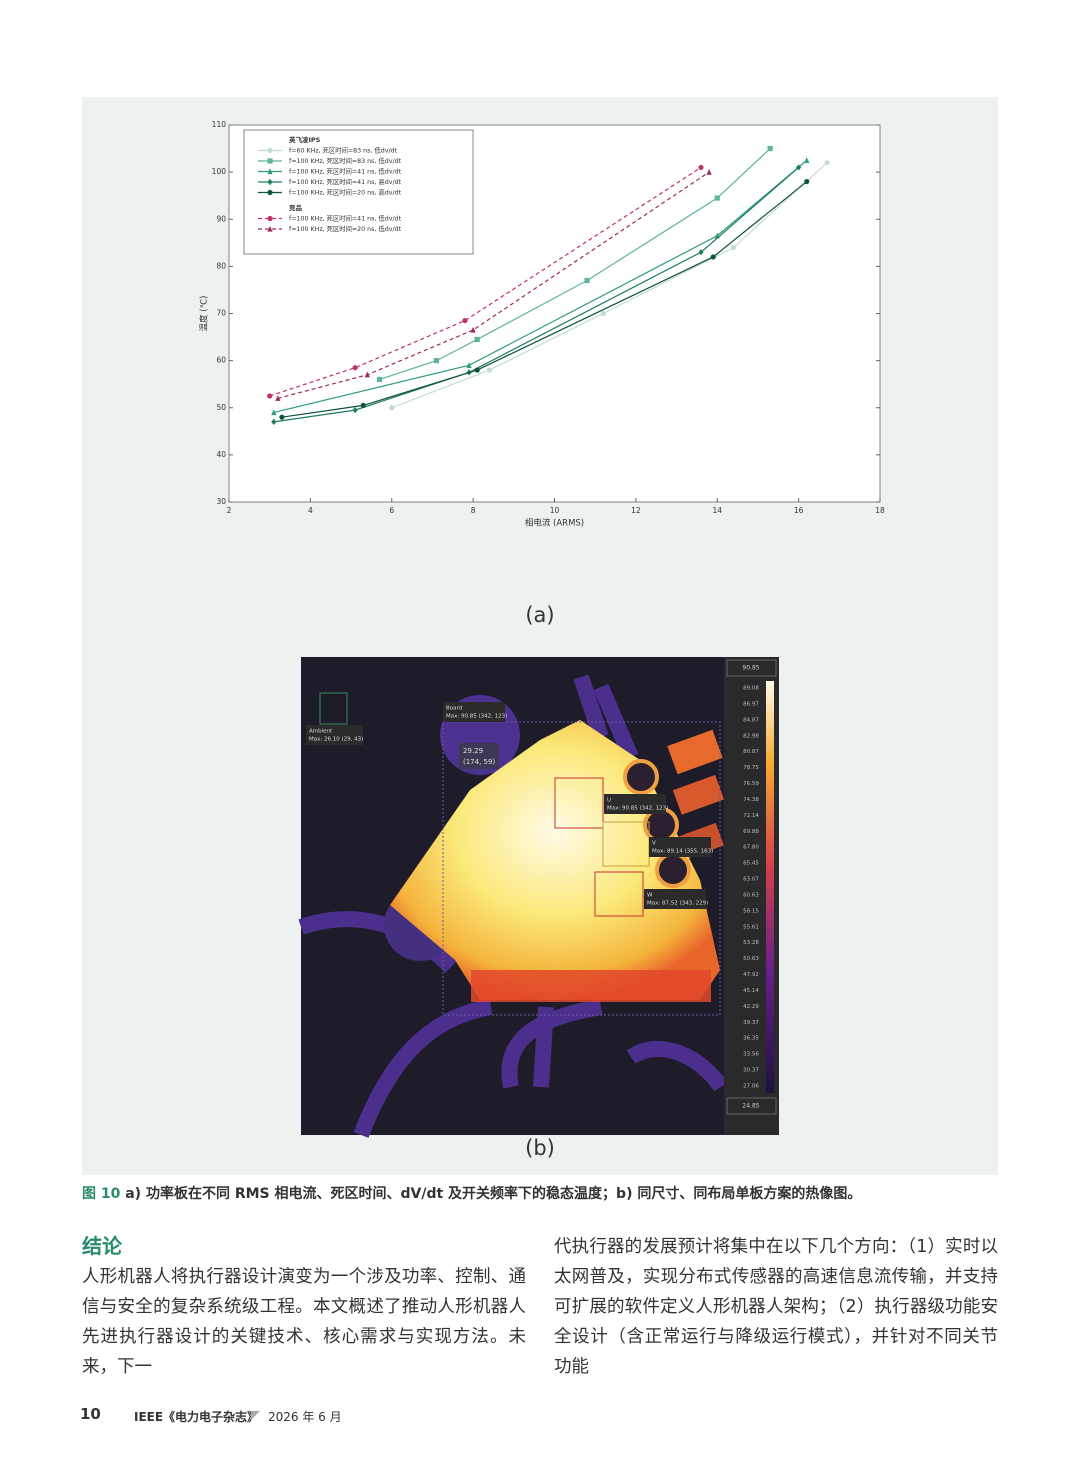 The image size is (1080, 1474). Describe the element at coordinates (102, 1246) in the screenshot. I see `section-heading: 结论` at that location.